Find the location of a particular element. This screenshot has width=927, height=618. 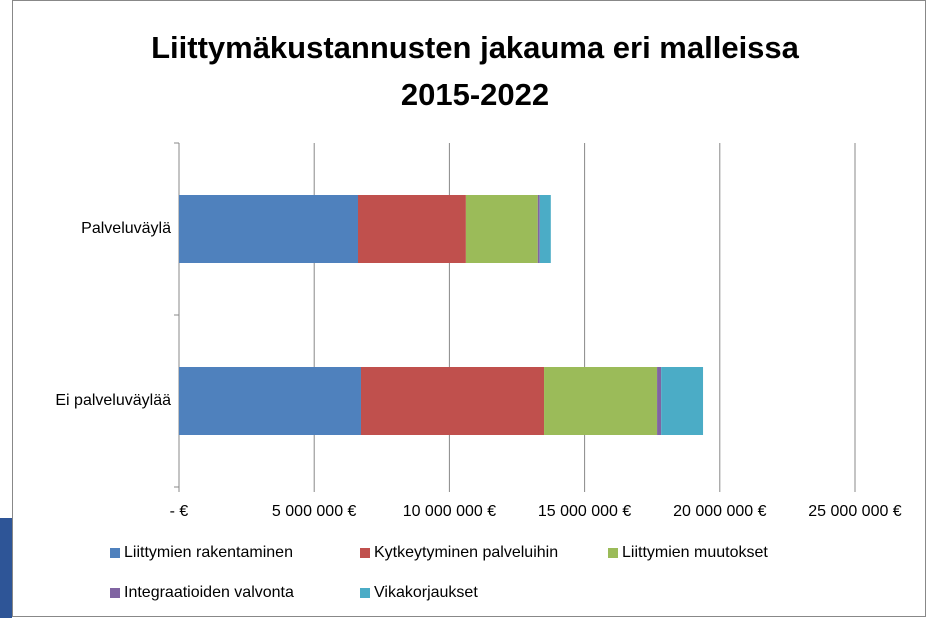

y-tick-label: Palveluväylä is located at coordinates (126, 228).